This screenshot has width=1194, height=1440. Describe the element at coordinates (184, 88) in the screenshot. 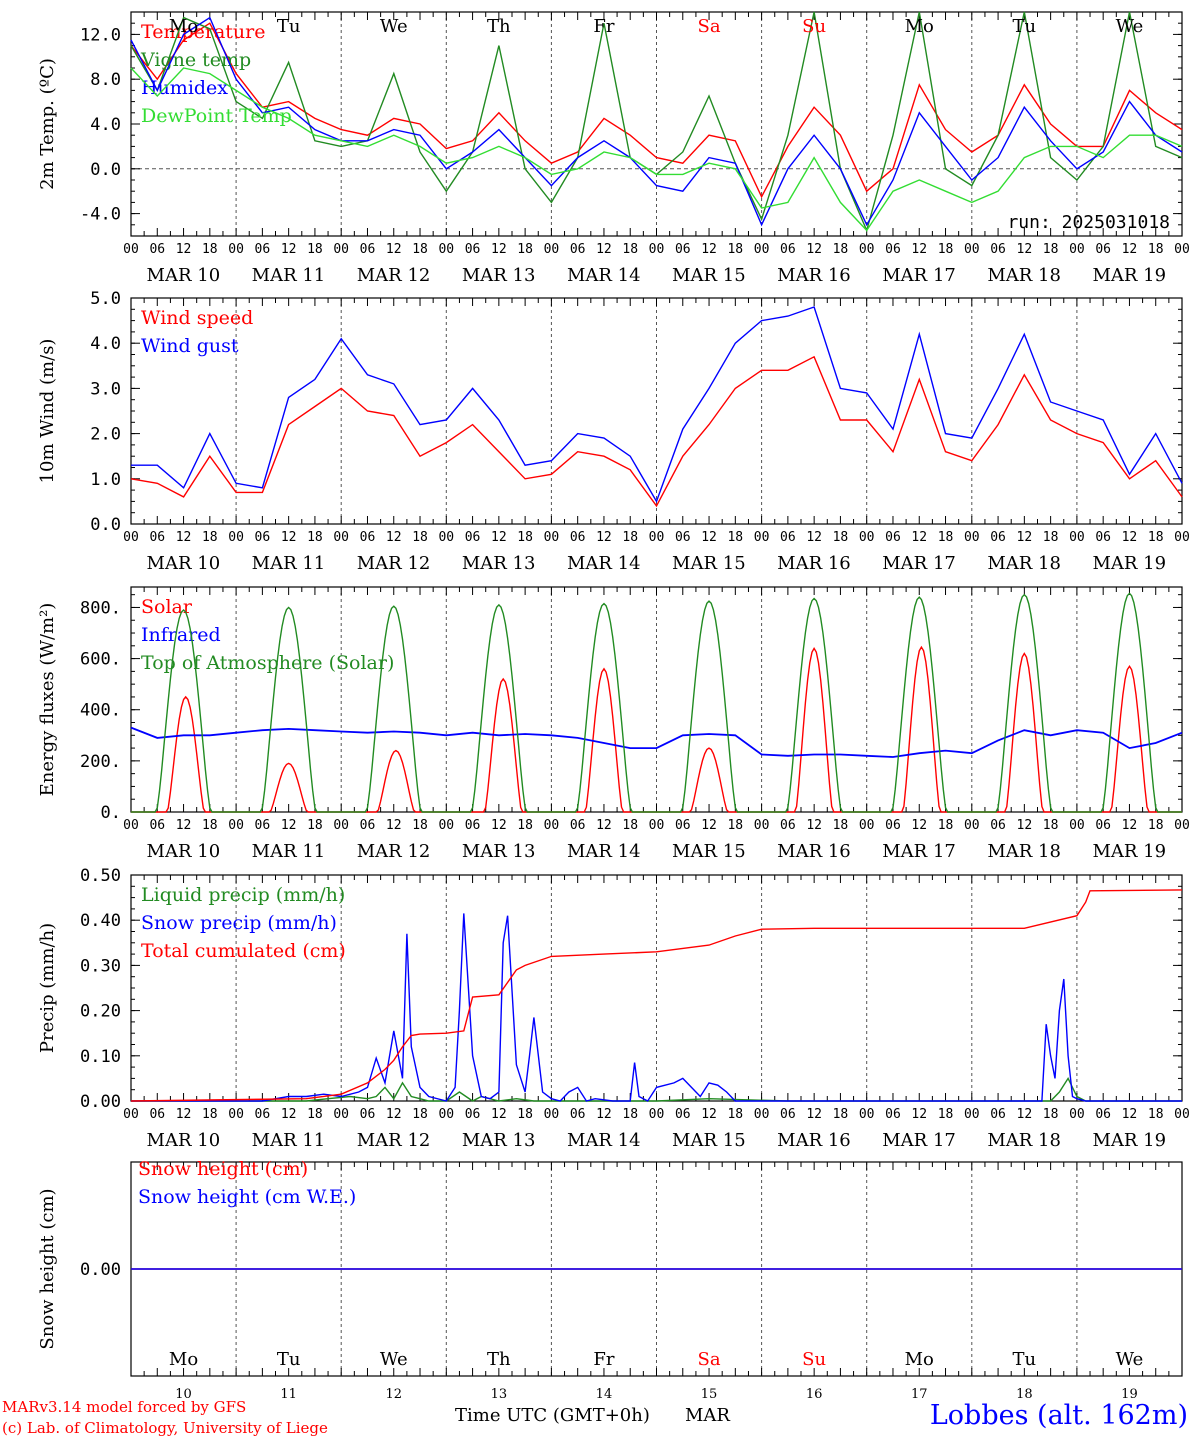

I see `legend-label: Humidex` at that location.